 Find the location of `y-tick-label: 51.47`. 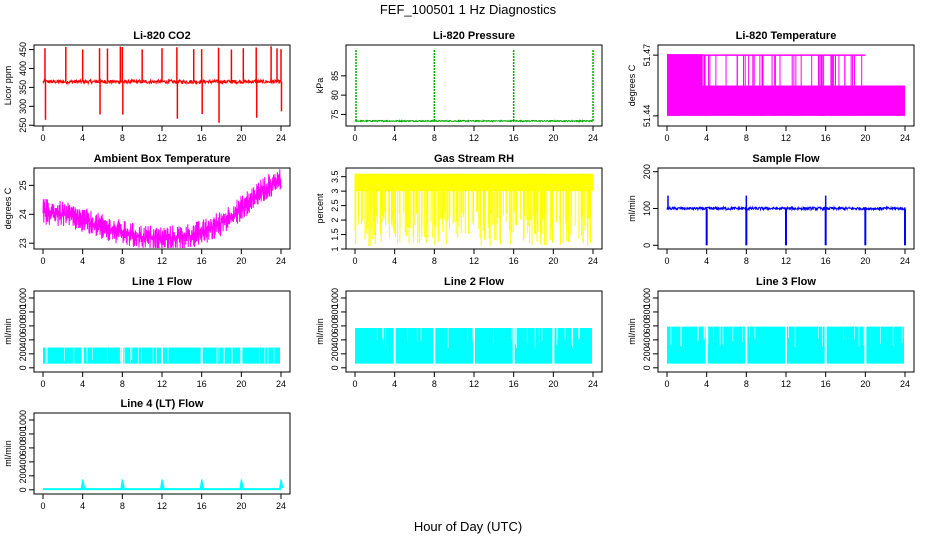

y-tick-label: 51.47 is located at coordinates (647, 55).